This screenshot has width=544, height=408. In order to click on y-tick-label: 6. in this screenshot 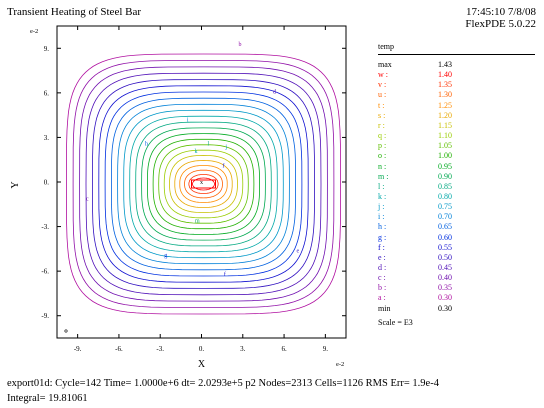, I will do `click(47, 93)`.